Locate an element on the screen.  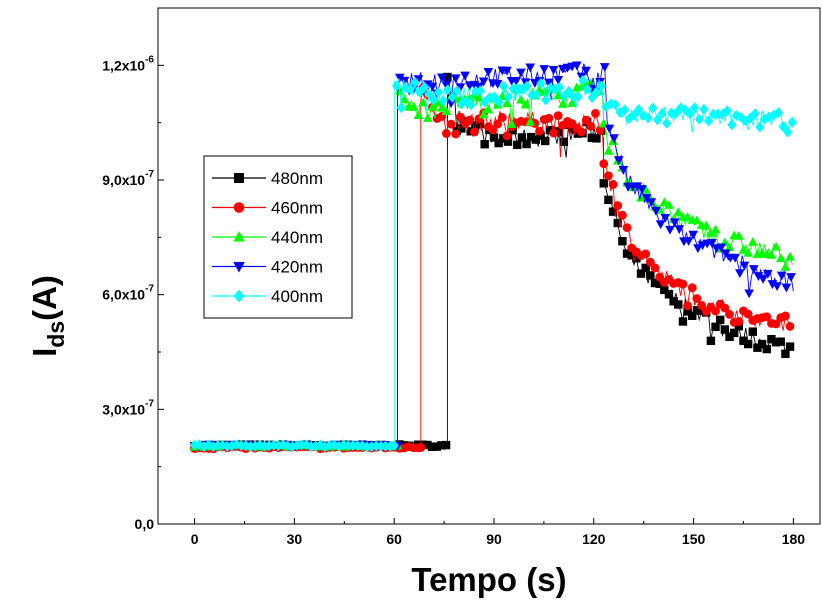
legend-label: 480nm is located at coordinates (297, 178).